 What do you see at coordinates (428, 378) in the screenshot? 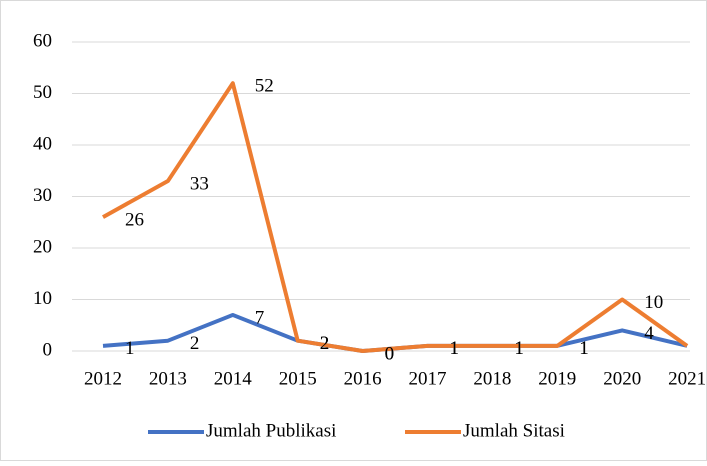
I see `x-tick-label: 2017` at bounding box center [428, 378].